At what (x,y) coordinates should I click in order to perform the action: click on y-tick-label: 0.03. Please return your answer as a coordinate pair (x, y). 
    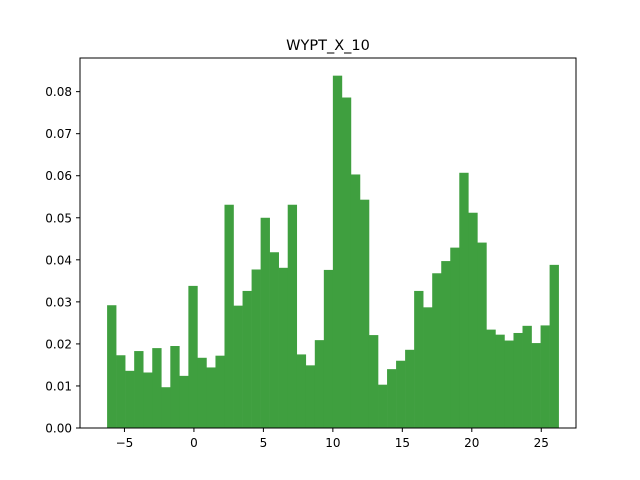
    Looking at the image, I should click on (58, 302).